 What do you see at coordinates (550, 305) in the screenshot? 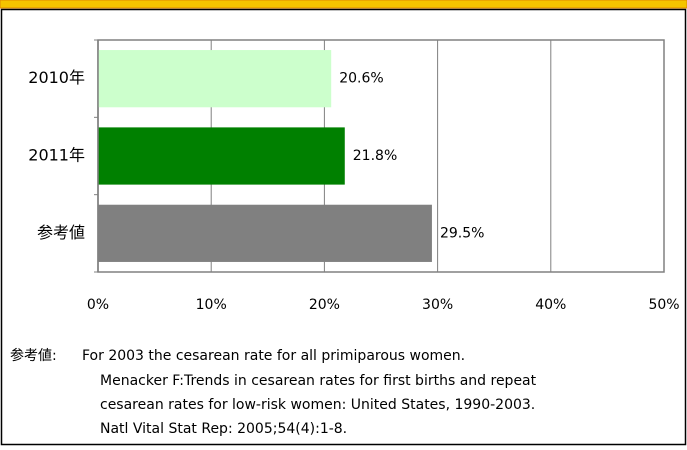
I see `x-tick-label: 40%` at bounding box center [550, 305].